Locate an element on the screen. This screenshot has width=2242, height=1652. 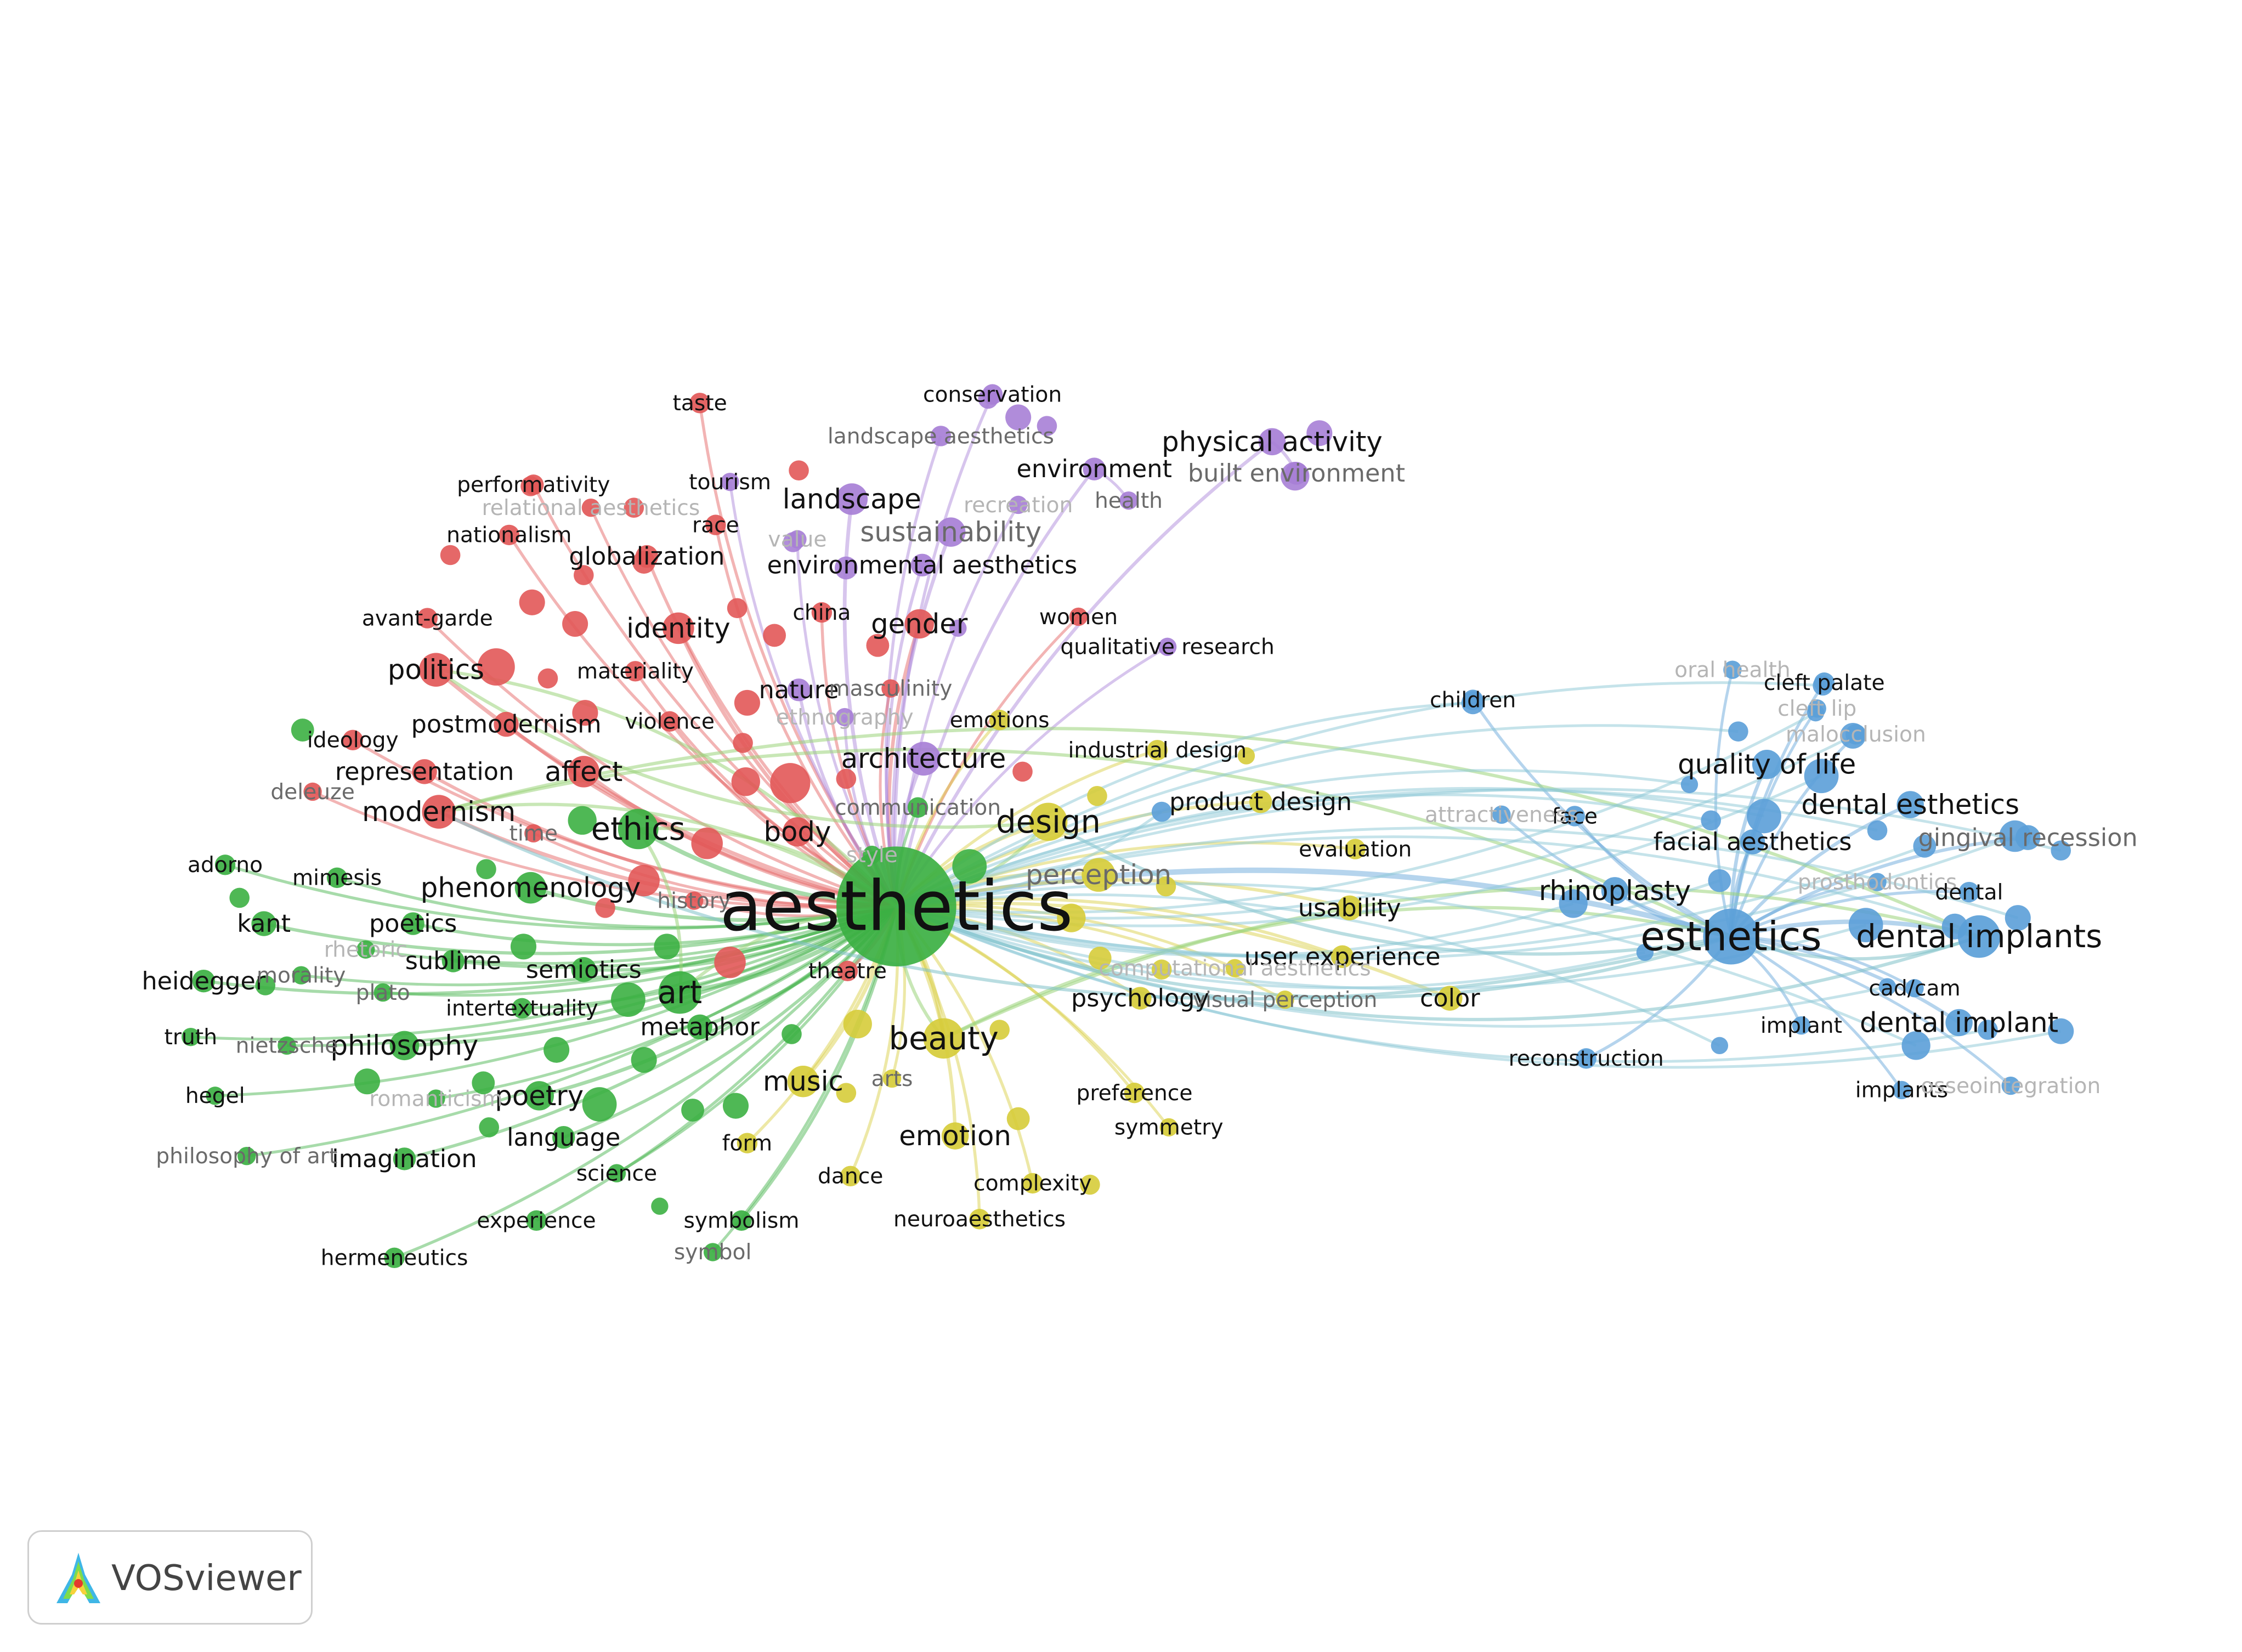
node-music is located at coordinates (803, 1081).